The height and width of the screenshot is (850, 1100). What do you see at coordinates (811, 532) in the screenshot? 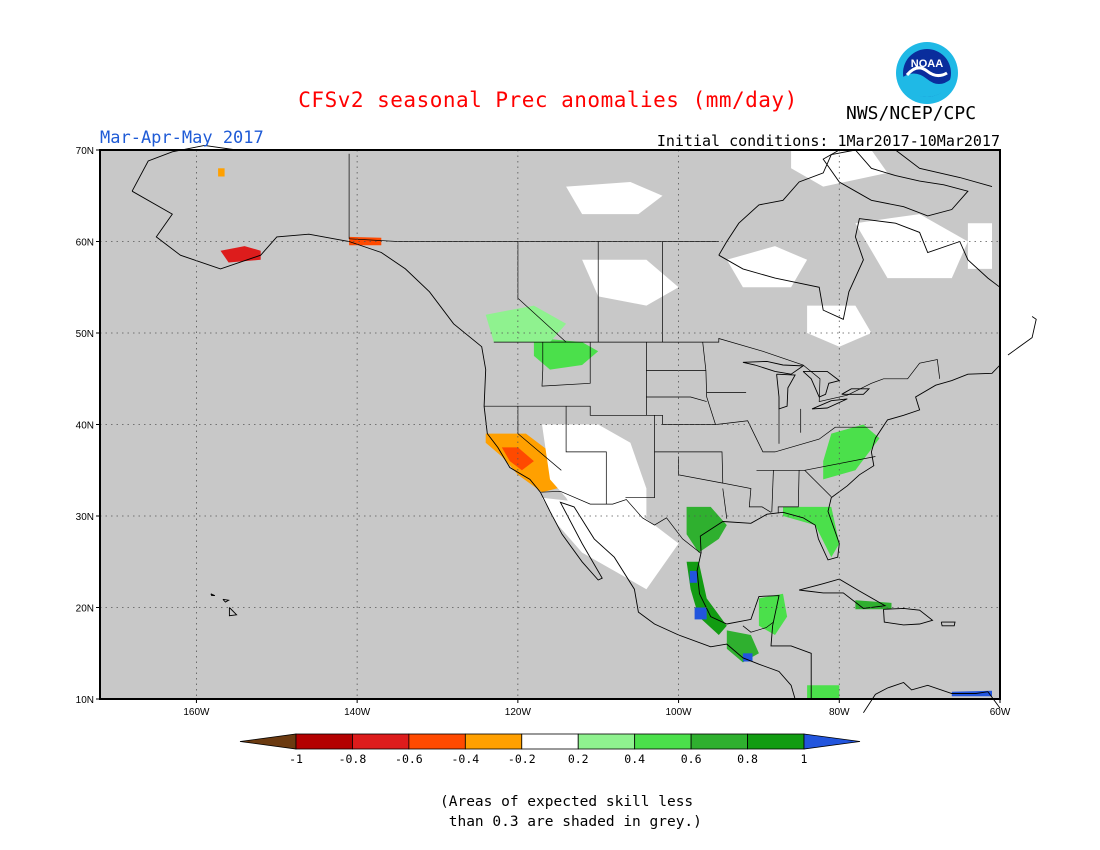
I see `anomaly-region-florida-wet` at bounding box center [811, 532].